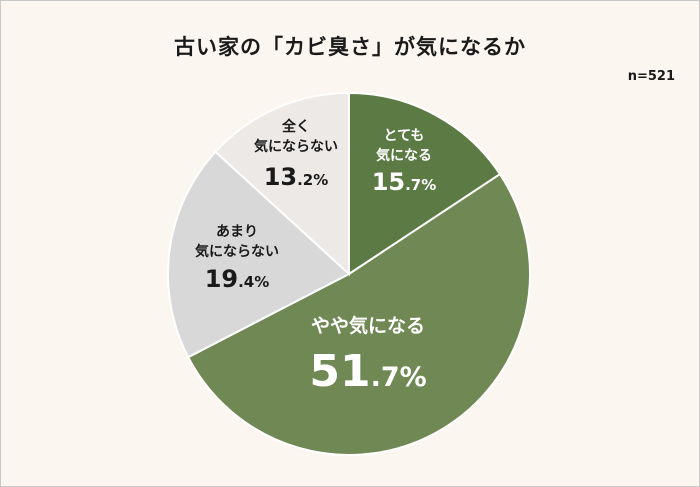  Describe the element at coordinates (404, 136) in the screenshot. I see `slice-label-0-line-0: とても` at that location.